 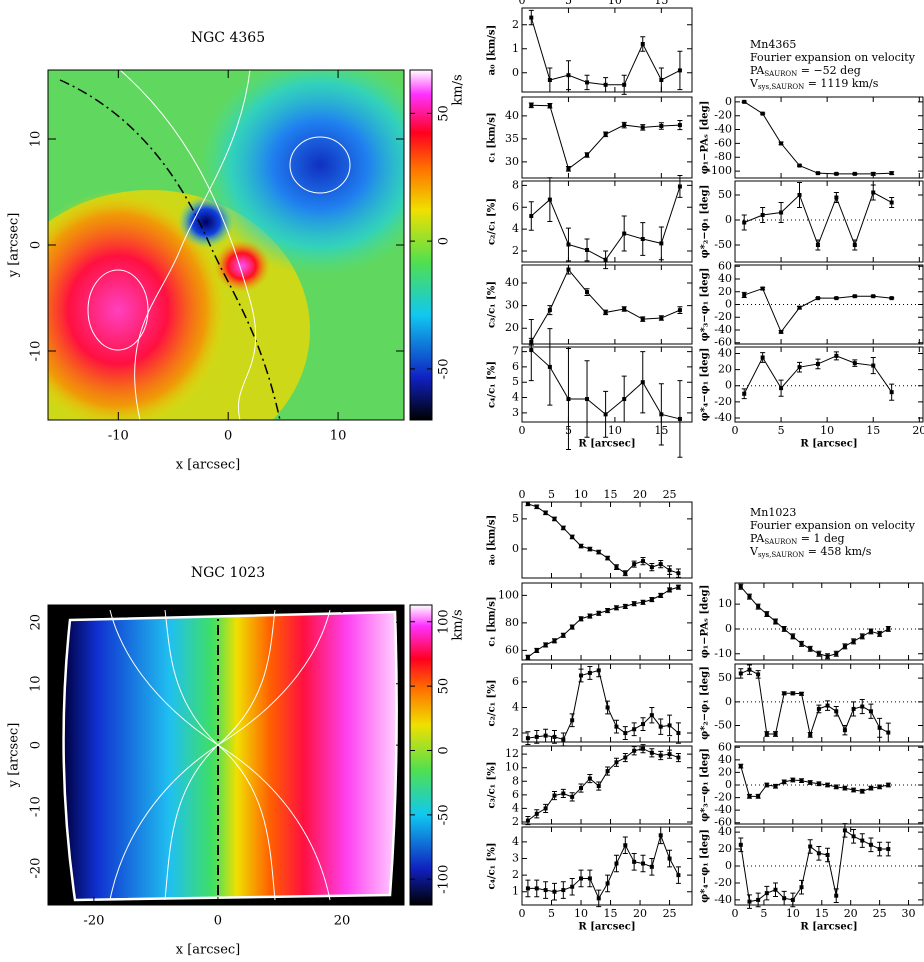 I want to click on y-axis-label: c₄/c₁ [%], so click(x=492, y=865).